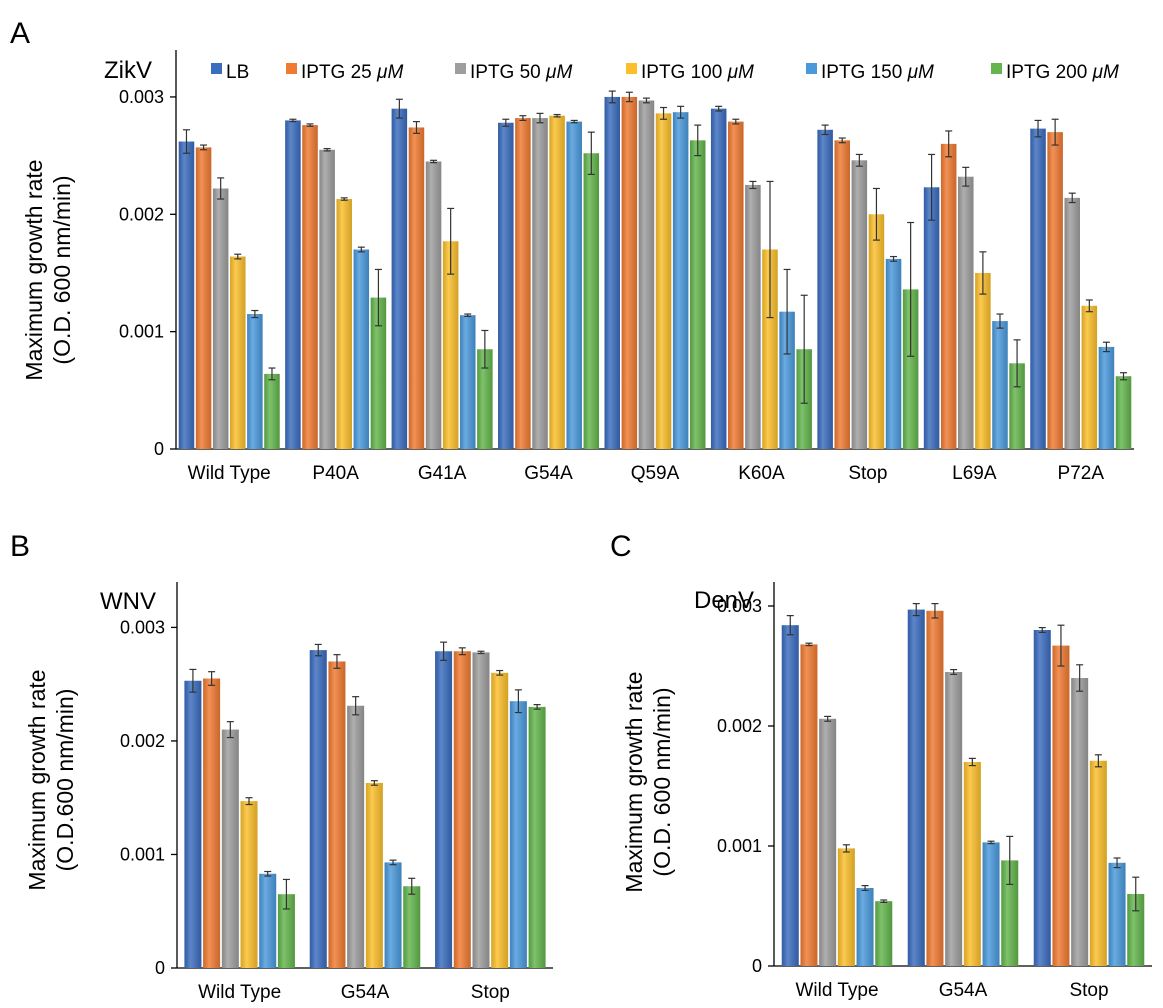 The width and height of the screenshot is (1163, 1008). I want to click on panel-a-bar-g54a-iptg-50-um-shading, so click(540, 284).